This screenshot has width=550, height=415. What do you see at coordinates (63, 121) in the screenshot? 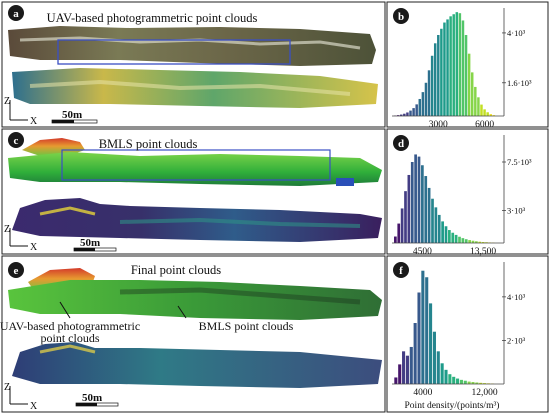
I see `panel-a-scale-bar-fill` at bounding box center [63, 121].